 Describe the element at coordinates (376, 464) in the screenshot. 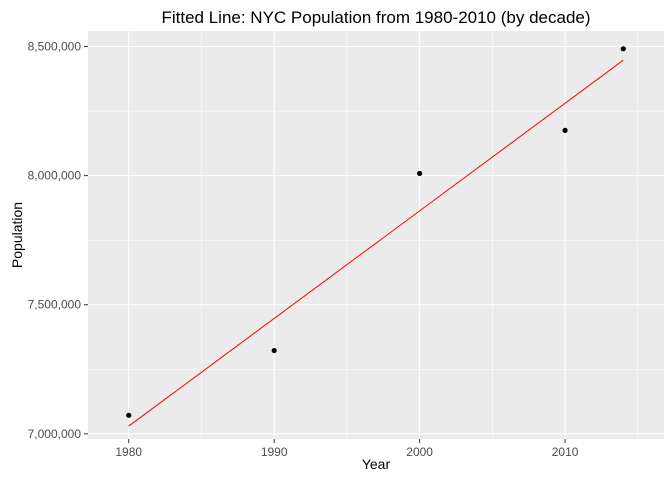

I see `x-axis-title: Year` at that location.